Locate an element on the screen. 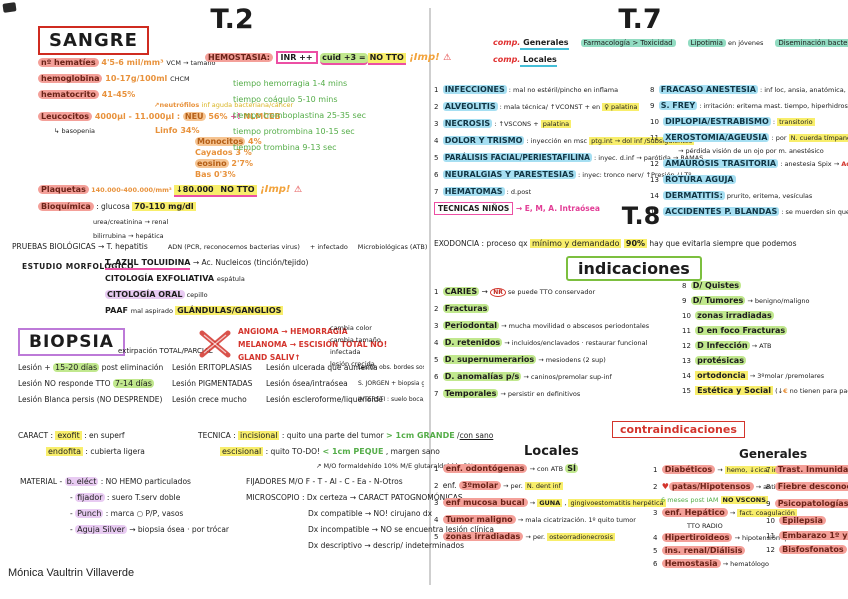 The image size is (848, 599). text-run: exofit is located at coordinates (68, 435).